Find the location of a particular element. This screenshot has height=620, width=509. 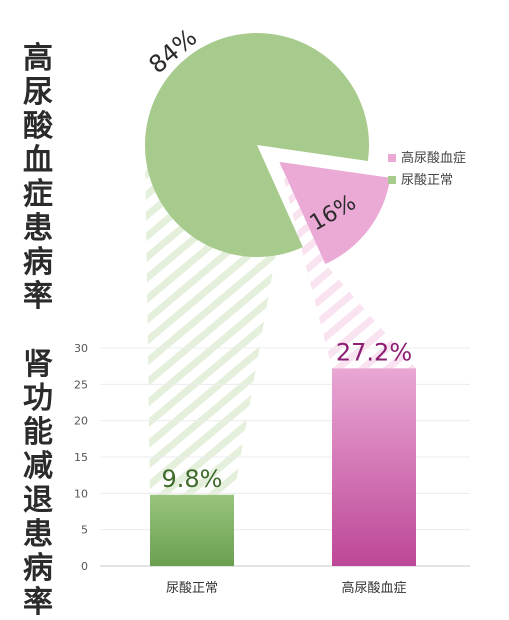

connector-band-pink is located at coordinates (347, 265).